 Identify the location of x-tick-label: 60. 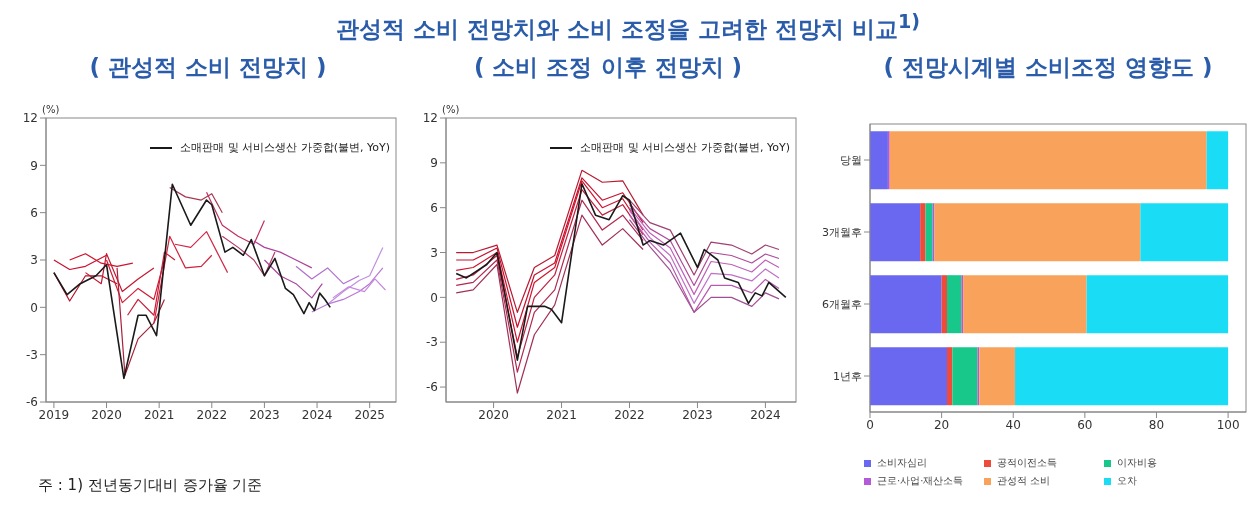
(1085, 424).